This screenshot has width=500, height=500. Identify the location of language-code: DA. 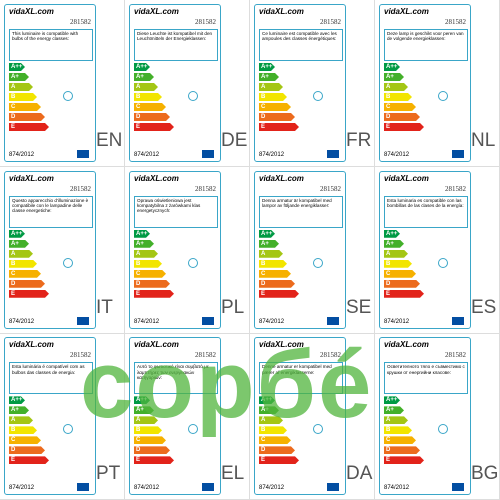
(359, 474).